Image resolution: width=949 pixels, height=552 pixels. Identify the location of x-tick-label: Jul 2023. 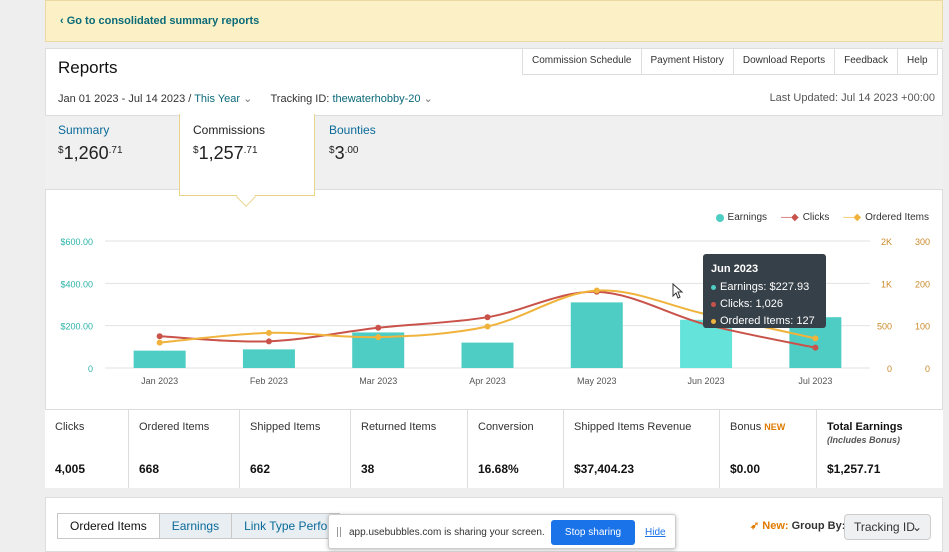
(815, 381).